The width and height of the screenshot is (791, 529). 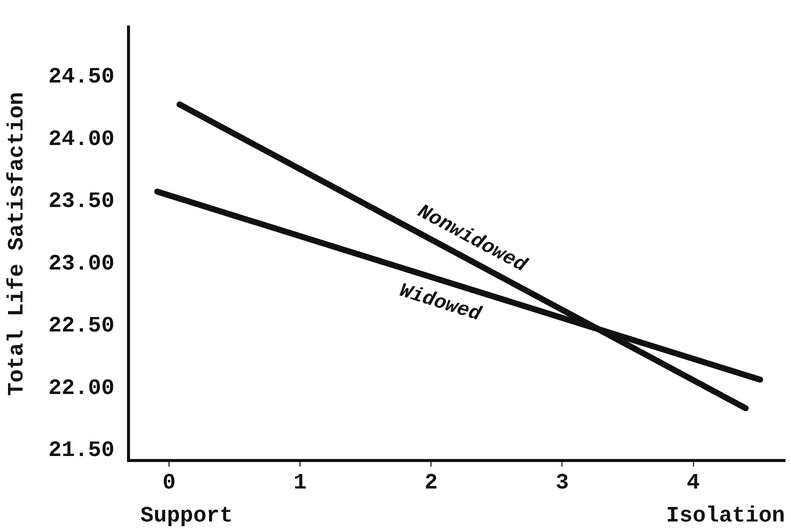 I want to click on x-tick-label: 3, so click(x=562, y=483).